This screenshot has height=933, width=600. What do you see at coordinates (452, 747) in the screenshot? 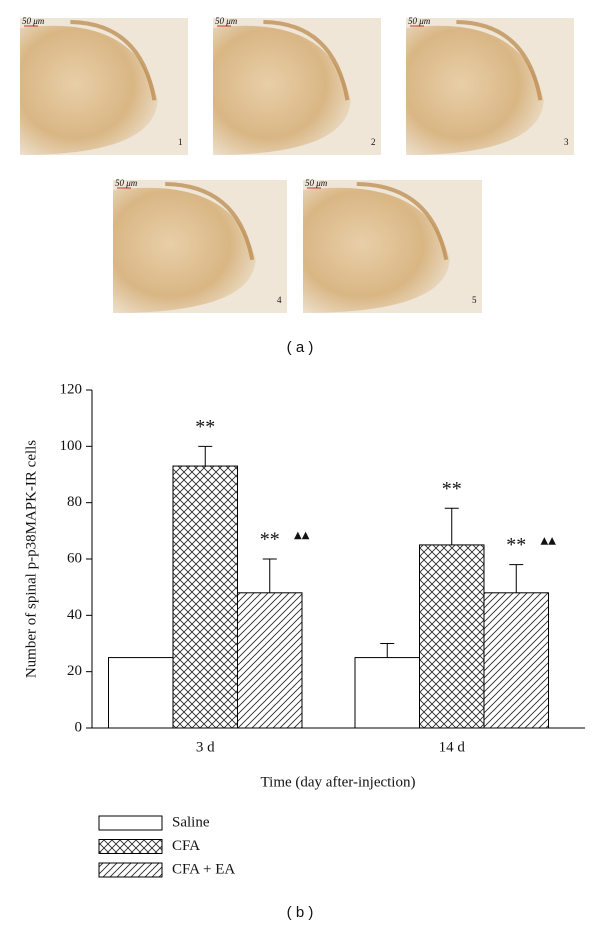
I see `x-tick-label: 14 d` at bounding box center [452, 747].